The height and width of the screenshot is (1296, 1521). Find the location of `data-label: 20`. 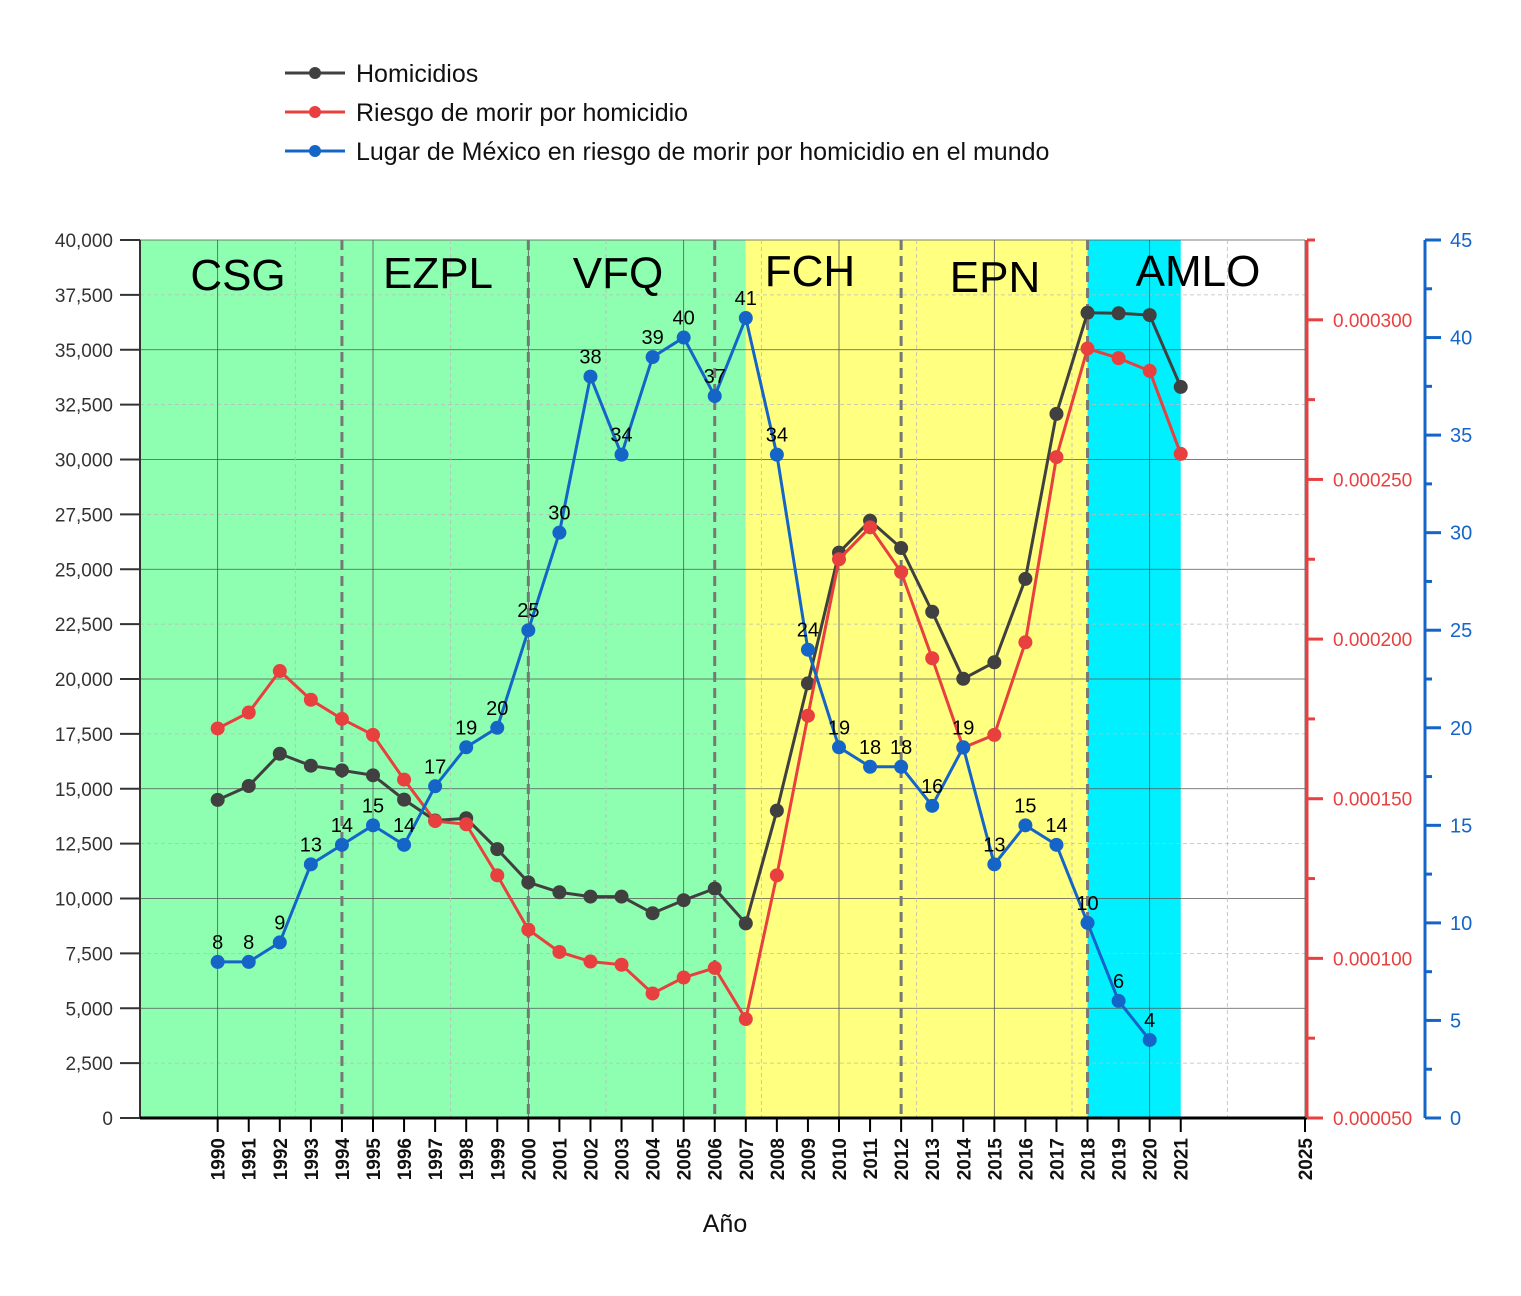

data-label: 20 is located at coordinates (497, 709).